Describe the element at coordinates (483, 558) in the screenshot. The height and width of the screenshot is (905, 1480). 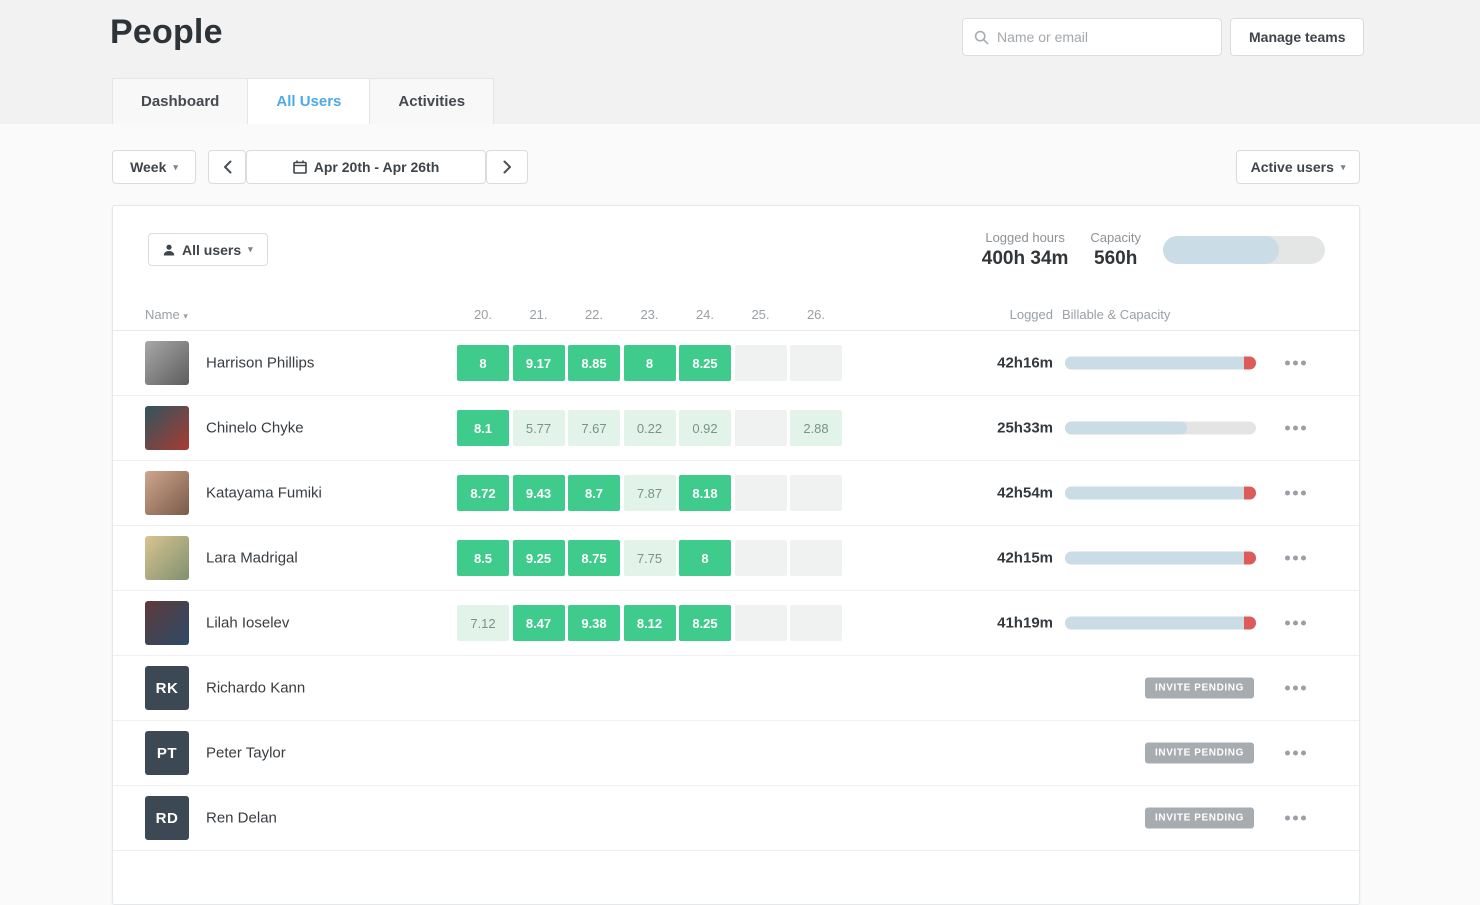
I see `day-cell: 8.5` at that location.